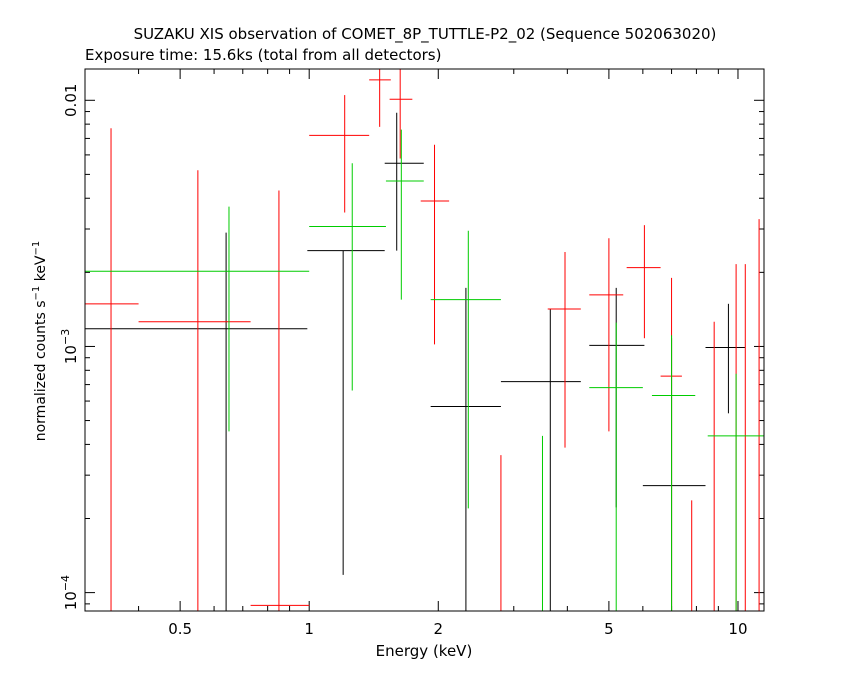  I want to click on svg-text: 0.01, so click(71, 100).